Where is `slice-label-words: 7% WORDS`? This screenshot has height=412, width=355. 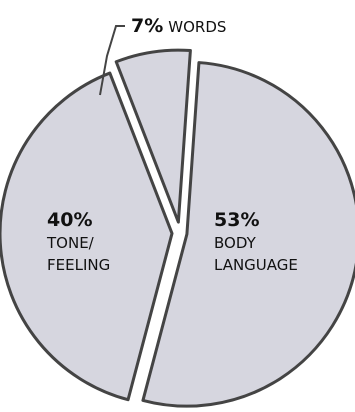 slice-label-words: 7% WORDS is located at coordinates (178, 26).